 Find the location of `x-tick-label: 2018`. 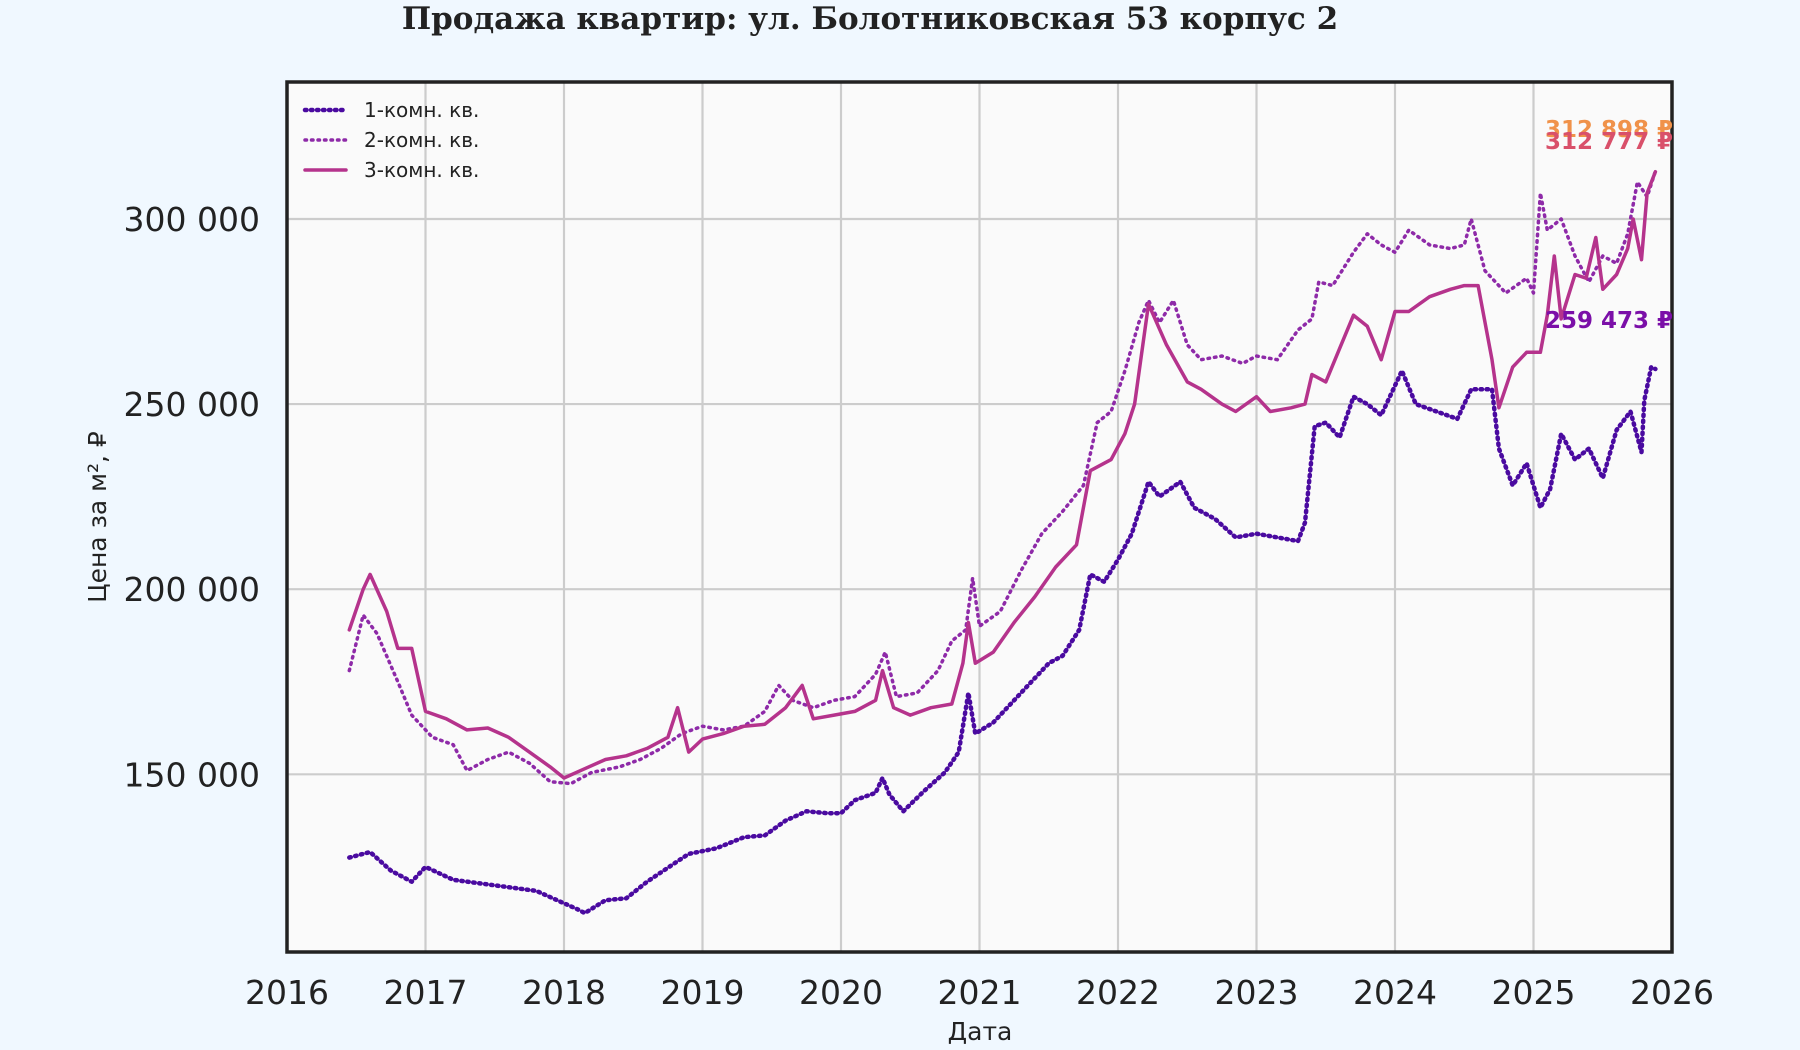

x-tick-label: 2018 is located at coordinates (564, 992).